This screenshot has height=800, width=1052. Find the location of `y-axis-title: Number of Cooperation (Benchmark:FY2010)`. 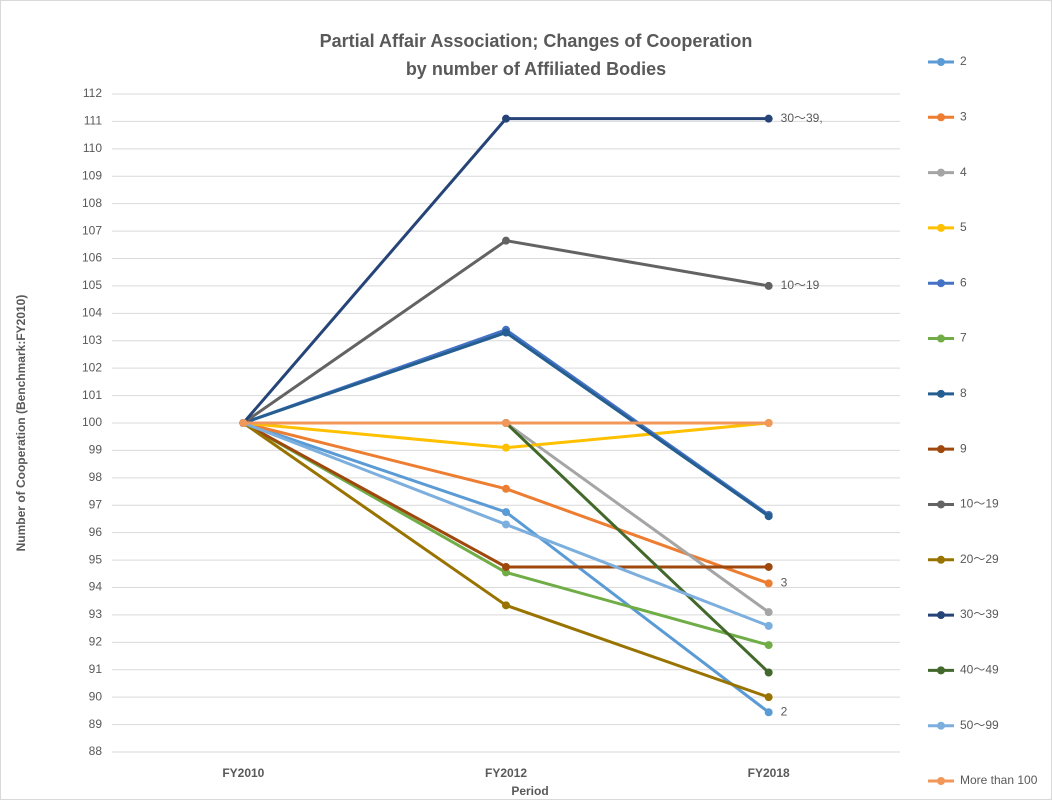

y-axis-title: Number of Cooperation (Benchmark:FY2010) is located at coordinates (21, 423).